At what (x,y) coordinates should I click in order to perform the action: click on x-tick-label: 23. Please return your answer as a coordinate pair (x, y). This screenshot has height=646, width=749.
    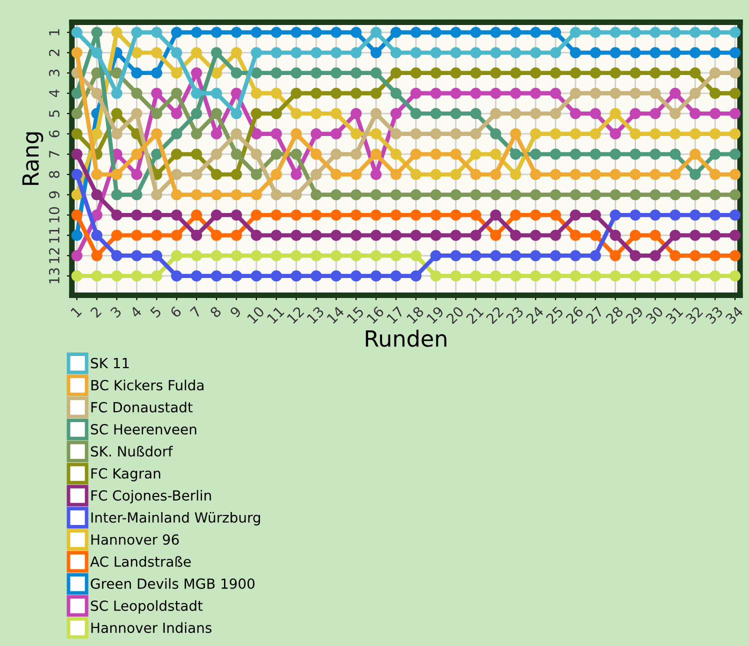
    Looking at the image, I should click on (515, 315).